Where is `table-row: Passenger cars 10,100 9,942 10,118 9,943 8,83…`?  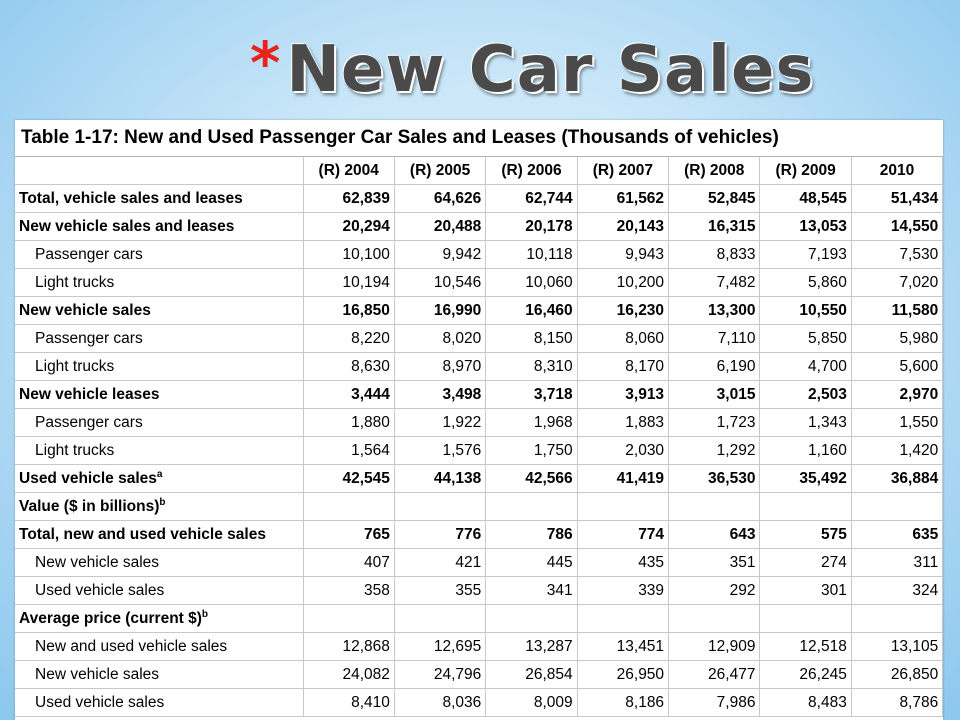
table-row: Passenger cars 10,100 9,942 10,118 9,943 8,83… is located at coordinates (479, 254).